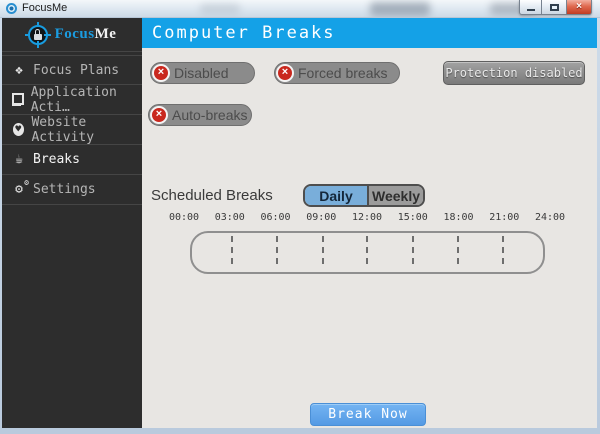 The height and width of the screenshot is (434, 600). I want to click on auto-breaks-toggle-pill: × Auto-breaks, so click(200, 115).